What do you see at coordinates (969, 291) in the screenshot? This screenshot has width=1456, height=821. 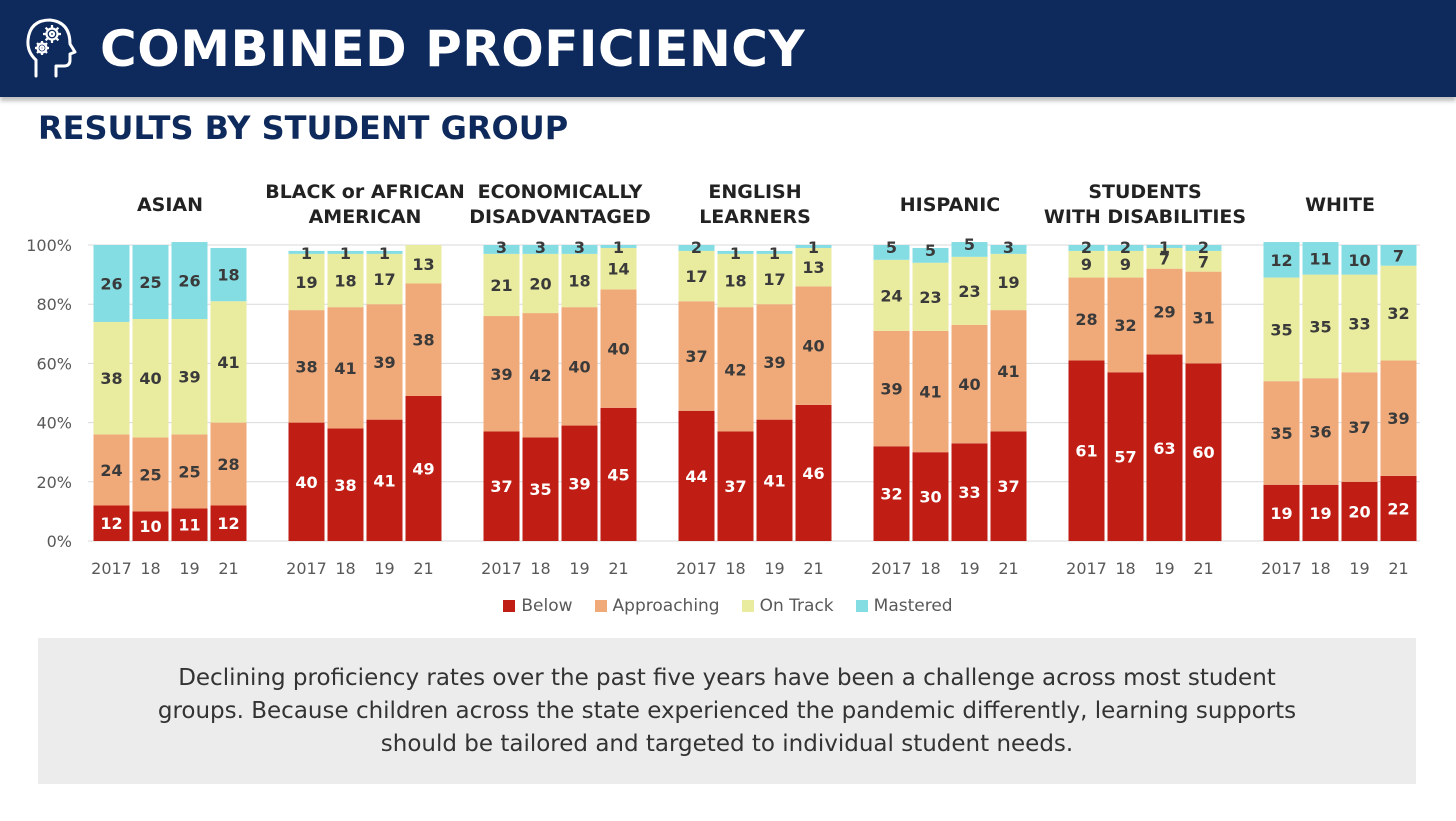 I see `data-label: 23` at bounding box center [969, 291].